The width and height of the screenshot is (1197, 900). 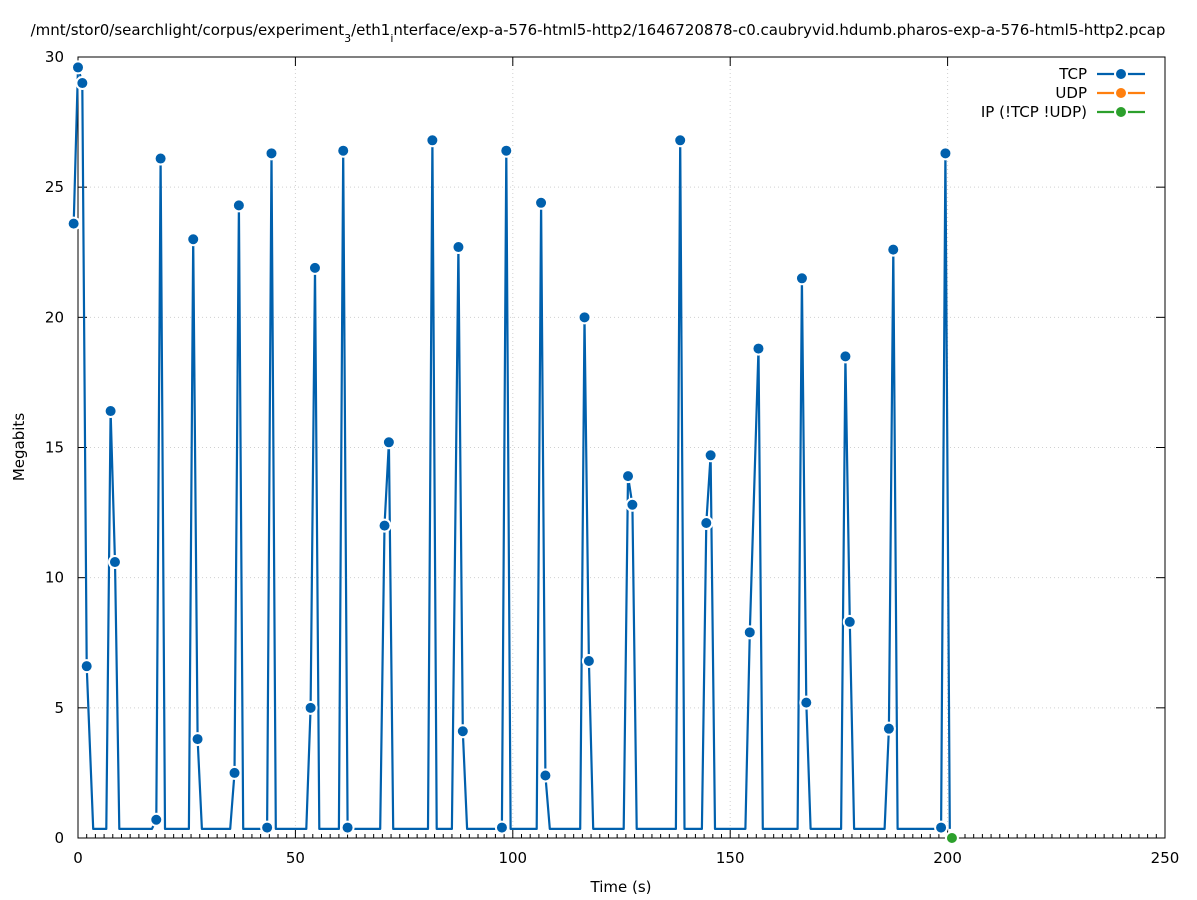 What do you see at coordinates (1071, 93) in the screenshot?
I see `legend-label: UDP` at bounding box center [1071, 93].